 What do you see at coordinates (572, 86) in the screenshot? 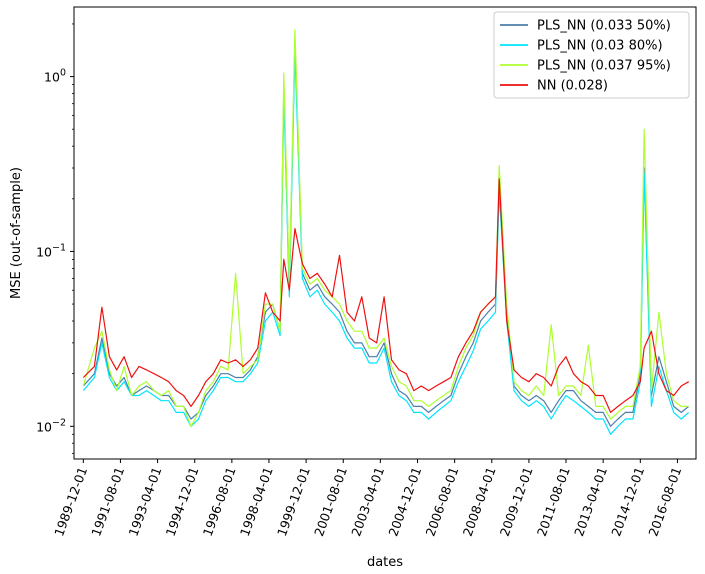
I see `legend-entry: NN (0.028)` at bounding box center [572, 86].